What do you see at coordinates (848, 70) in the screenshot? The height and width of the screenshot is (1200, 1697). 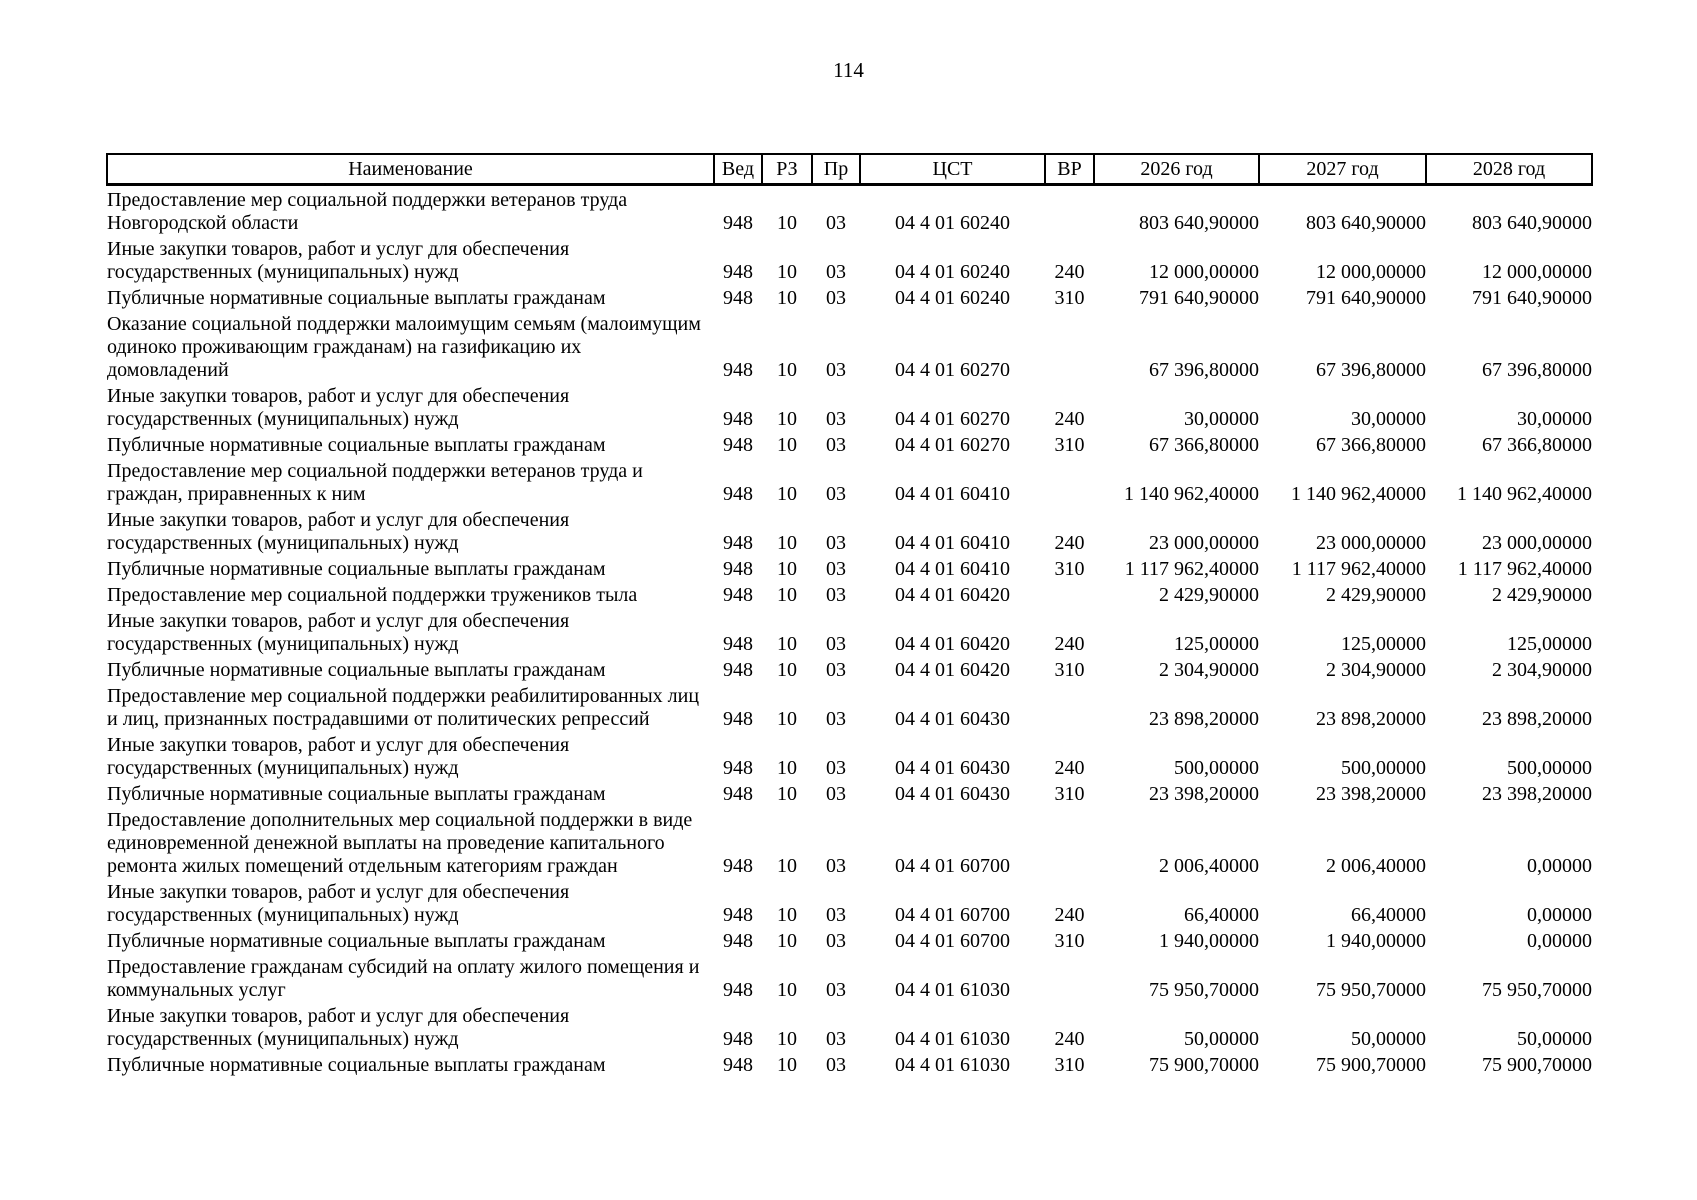 I see `page-number: 114` at bounding box center [848, 70].